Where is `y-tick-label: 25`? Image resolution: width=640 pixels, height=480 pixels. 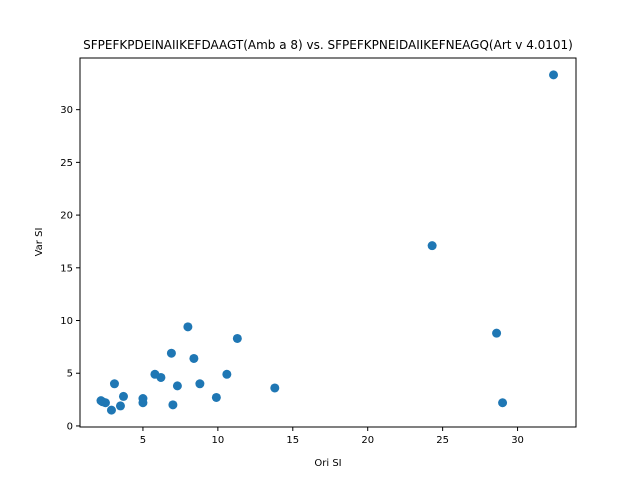 y-tick-label: 25 is located at coordinates (66, 163).